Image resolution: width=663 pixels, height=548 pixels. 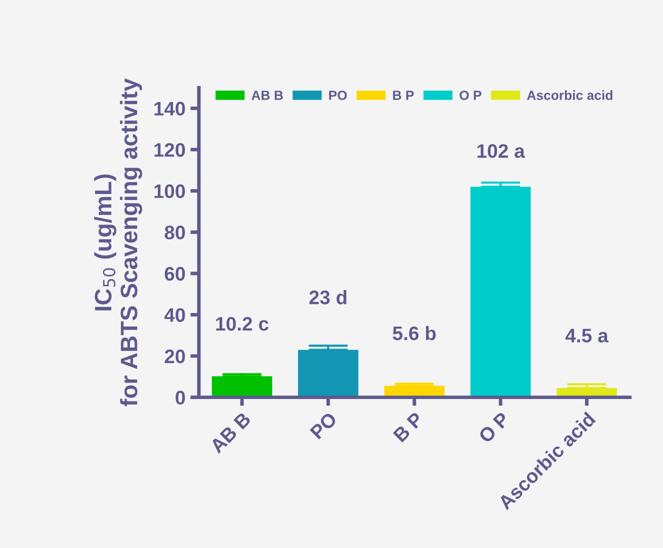 I want to click on data-label: 4.5 a, so click(x=587, y=335).